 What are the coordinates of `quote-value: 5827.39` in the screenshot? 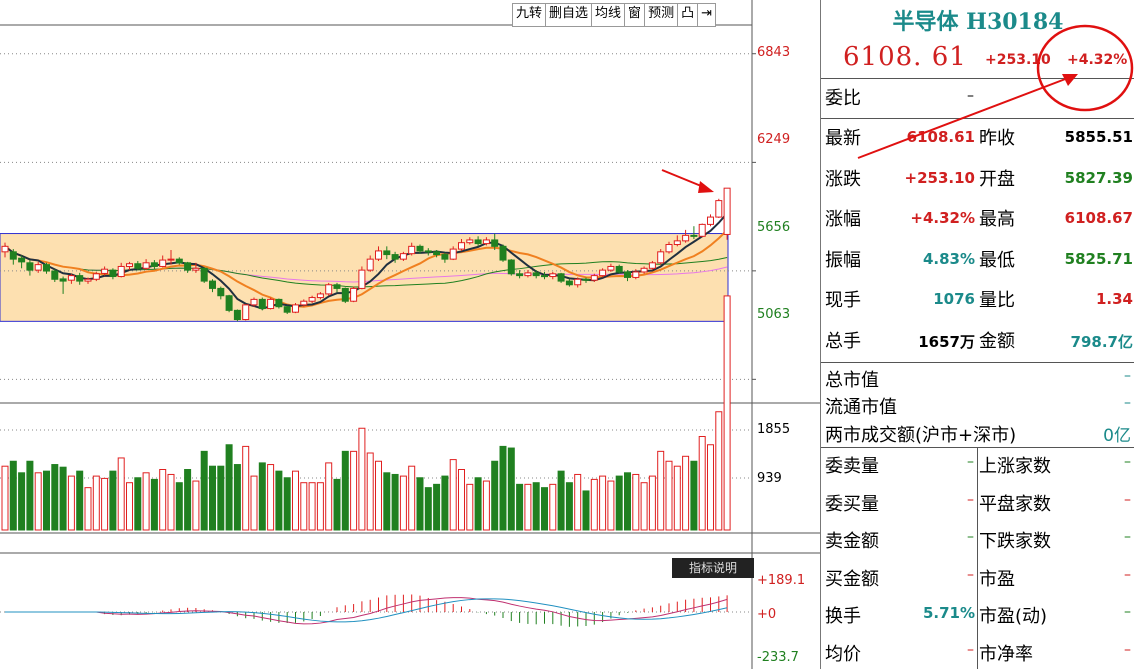 It's located at (1098, 177).